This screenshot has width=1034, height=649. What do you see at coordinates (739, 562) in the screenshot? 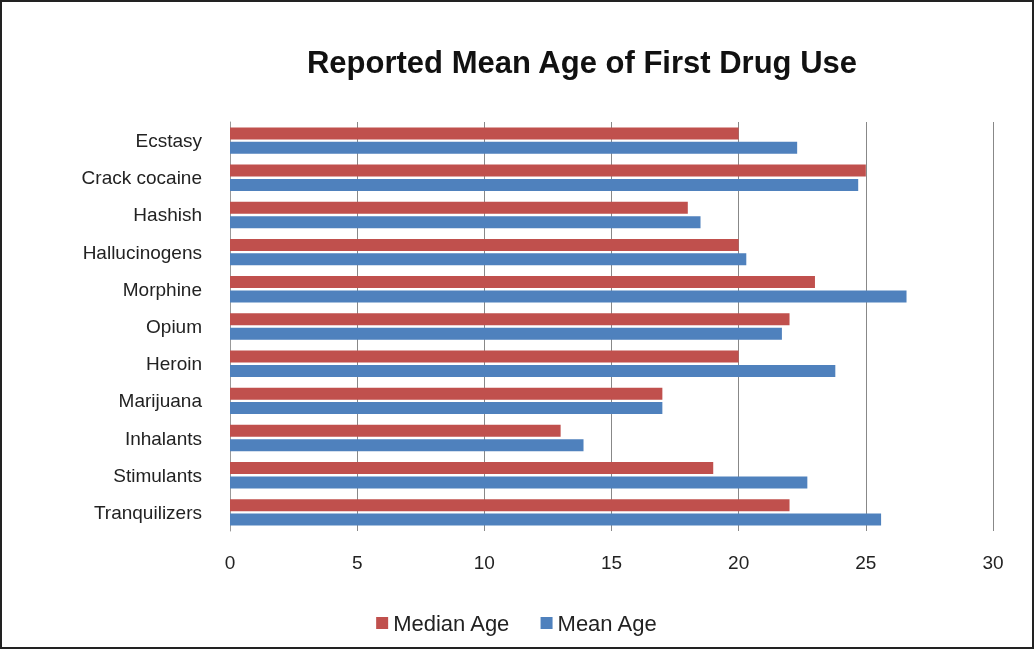
I see `x-tick-label: 20` at bounding box center [739, 562].